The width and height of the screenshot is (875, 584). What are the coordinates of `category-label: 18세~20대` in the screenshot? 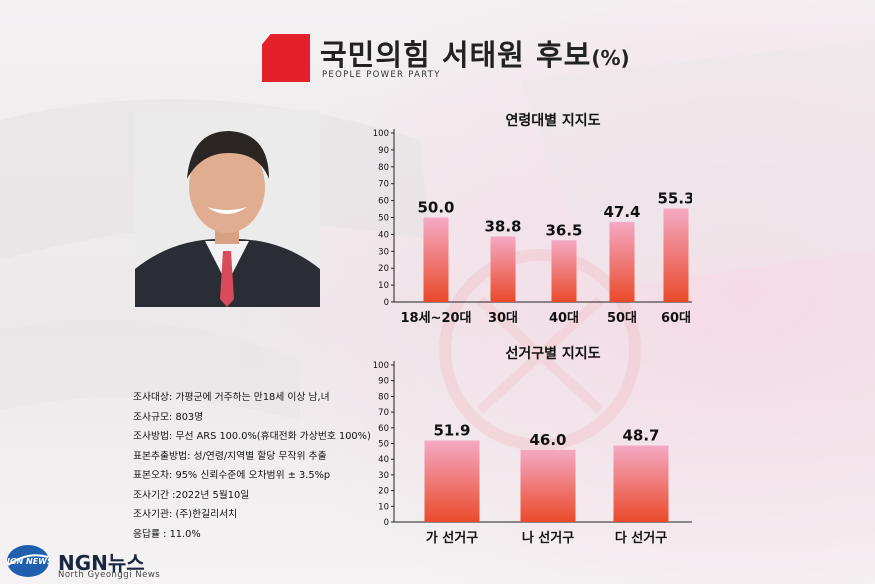 It's located at (436, 317).